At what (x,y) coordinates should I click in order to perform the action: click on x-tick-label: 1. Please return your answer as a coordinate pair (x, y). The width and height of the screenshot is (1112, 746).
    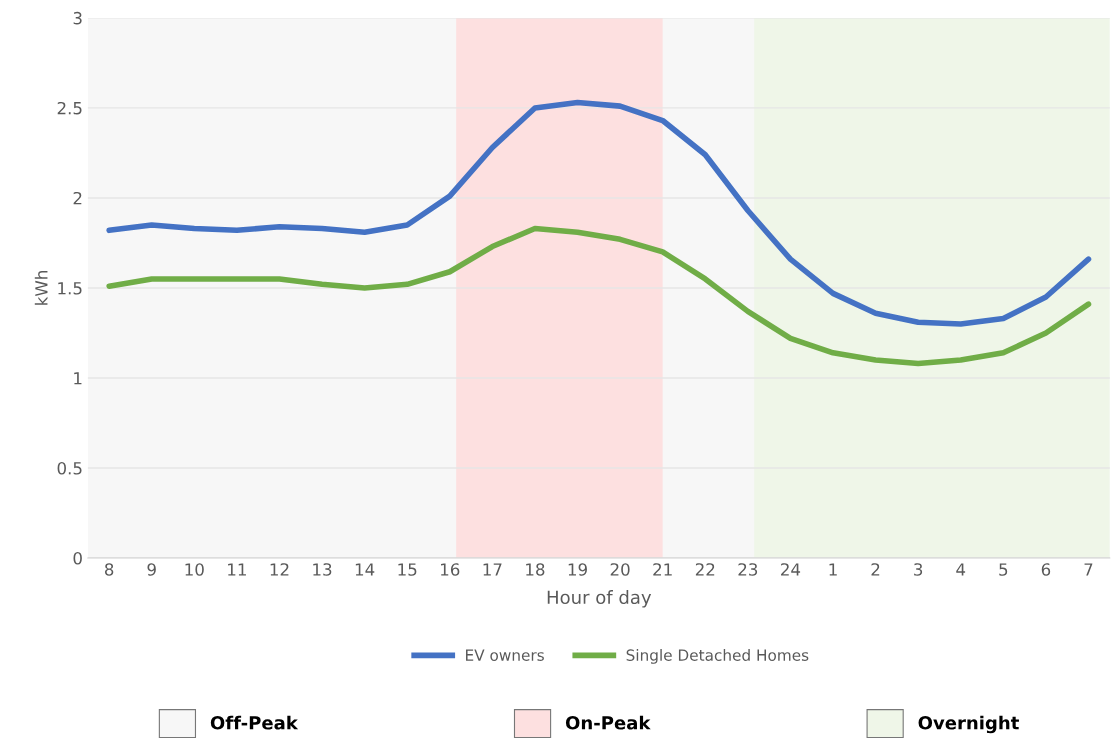
    Looking at the image, I should click on (833, 569).